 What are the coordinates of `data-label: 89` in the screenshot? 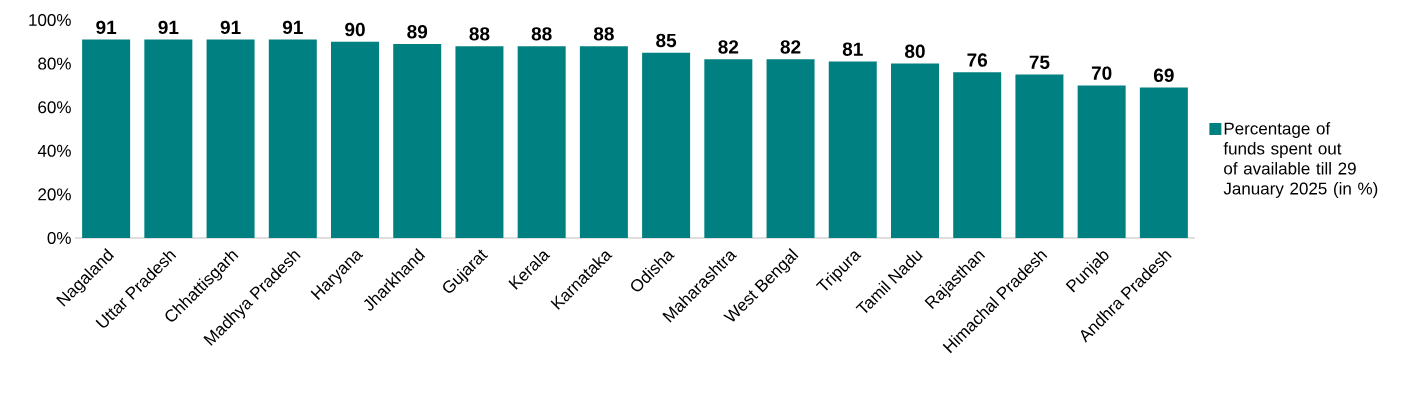 It's located at (417, 31).